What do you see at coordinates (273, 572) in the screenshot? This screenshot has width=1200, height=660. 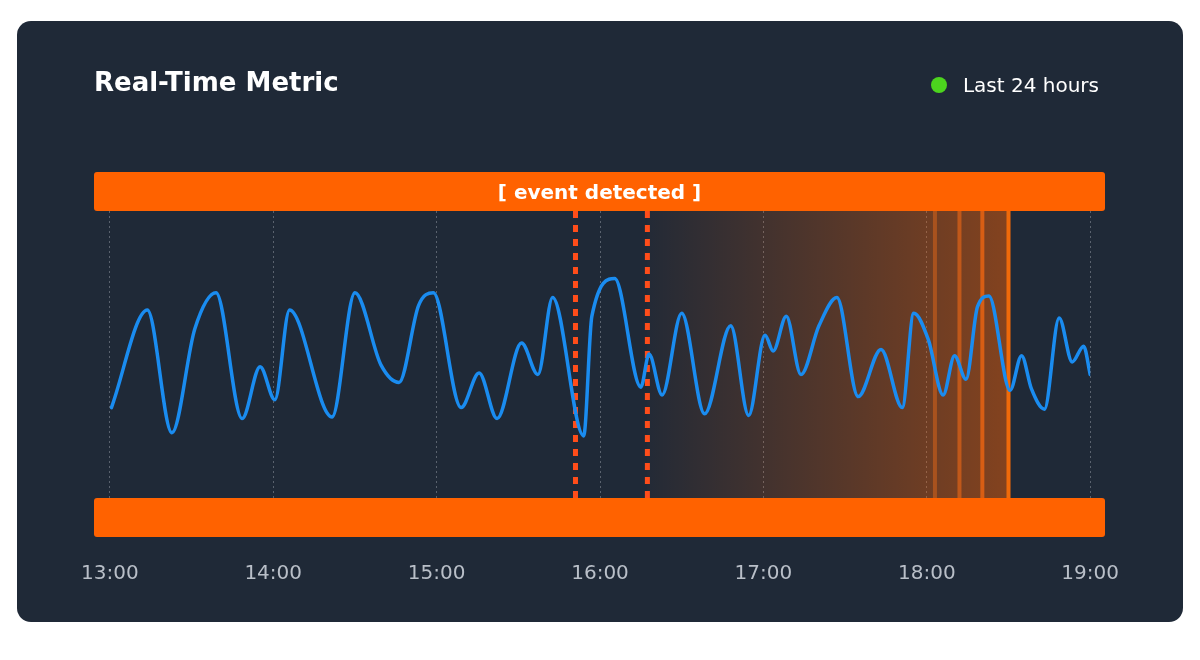 I see `x-tick-label: 14:00` at bounding box center [273, 572].